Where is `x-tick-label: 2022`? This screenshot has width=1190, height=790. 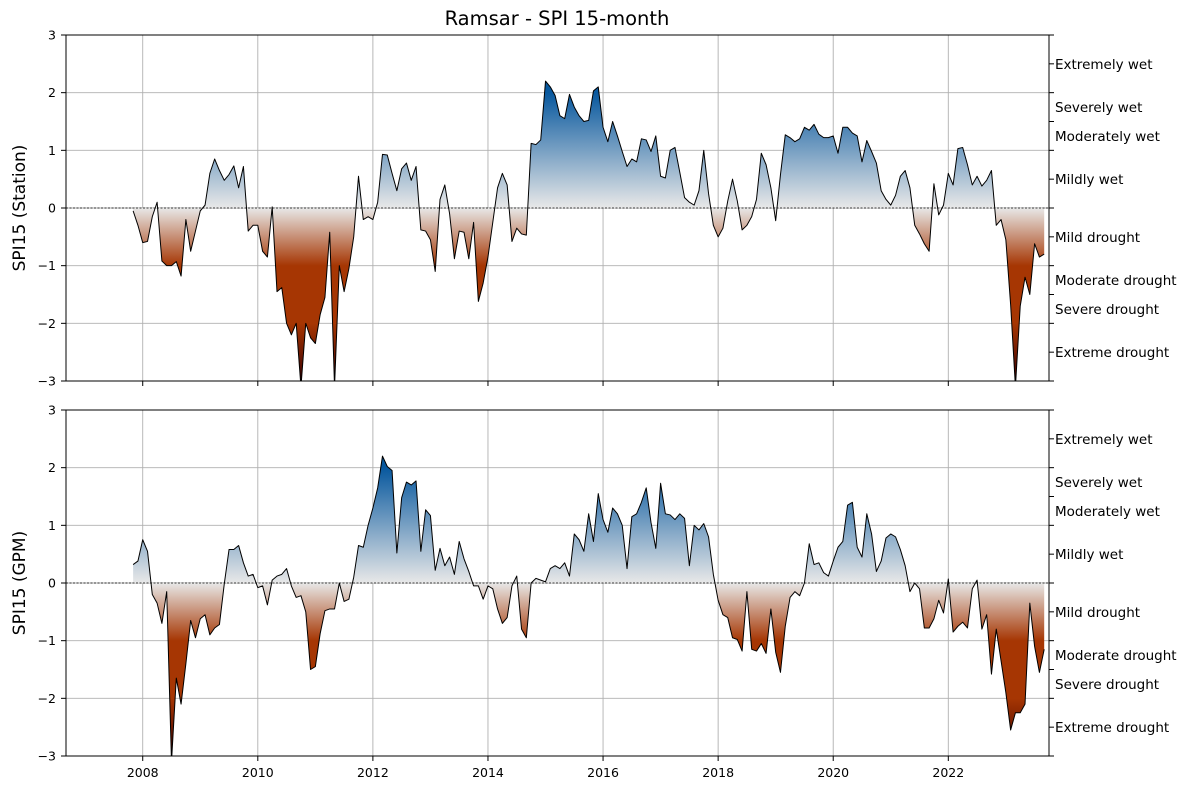
x-tick-label: 2022 is located at coordinates (948, 772).